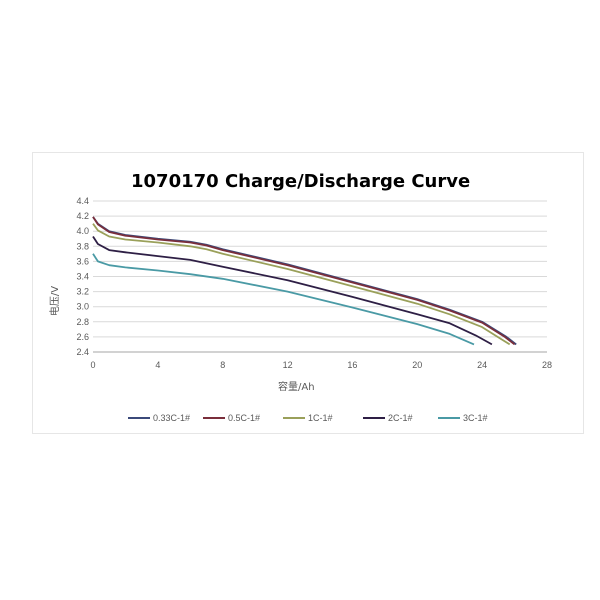 The width and height of the screenshot is (600, 600). What do you see at coordinates (296, 386) in the screenshot?
I see `x-axis-label: 容量/Ah` at bounding box center [296, 386].